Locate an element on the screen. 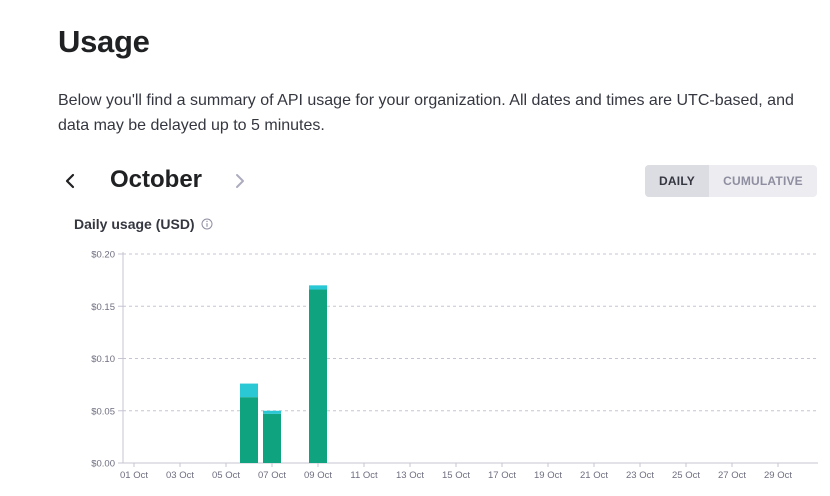  x-tick-label: 29 Oct is located at coordinates (778, 475).